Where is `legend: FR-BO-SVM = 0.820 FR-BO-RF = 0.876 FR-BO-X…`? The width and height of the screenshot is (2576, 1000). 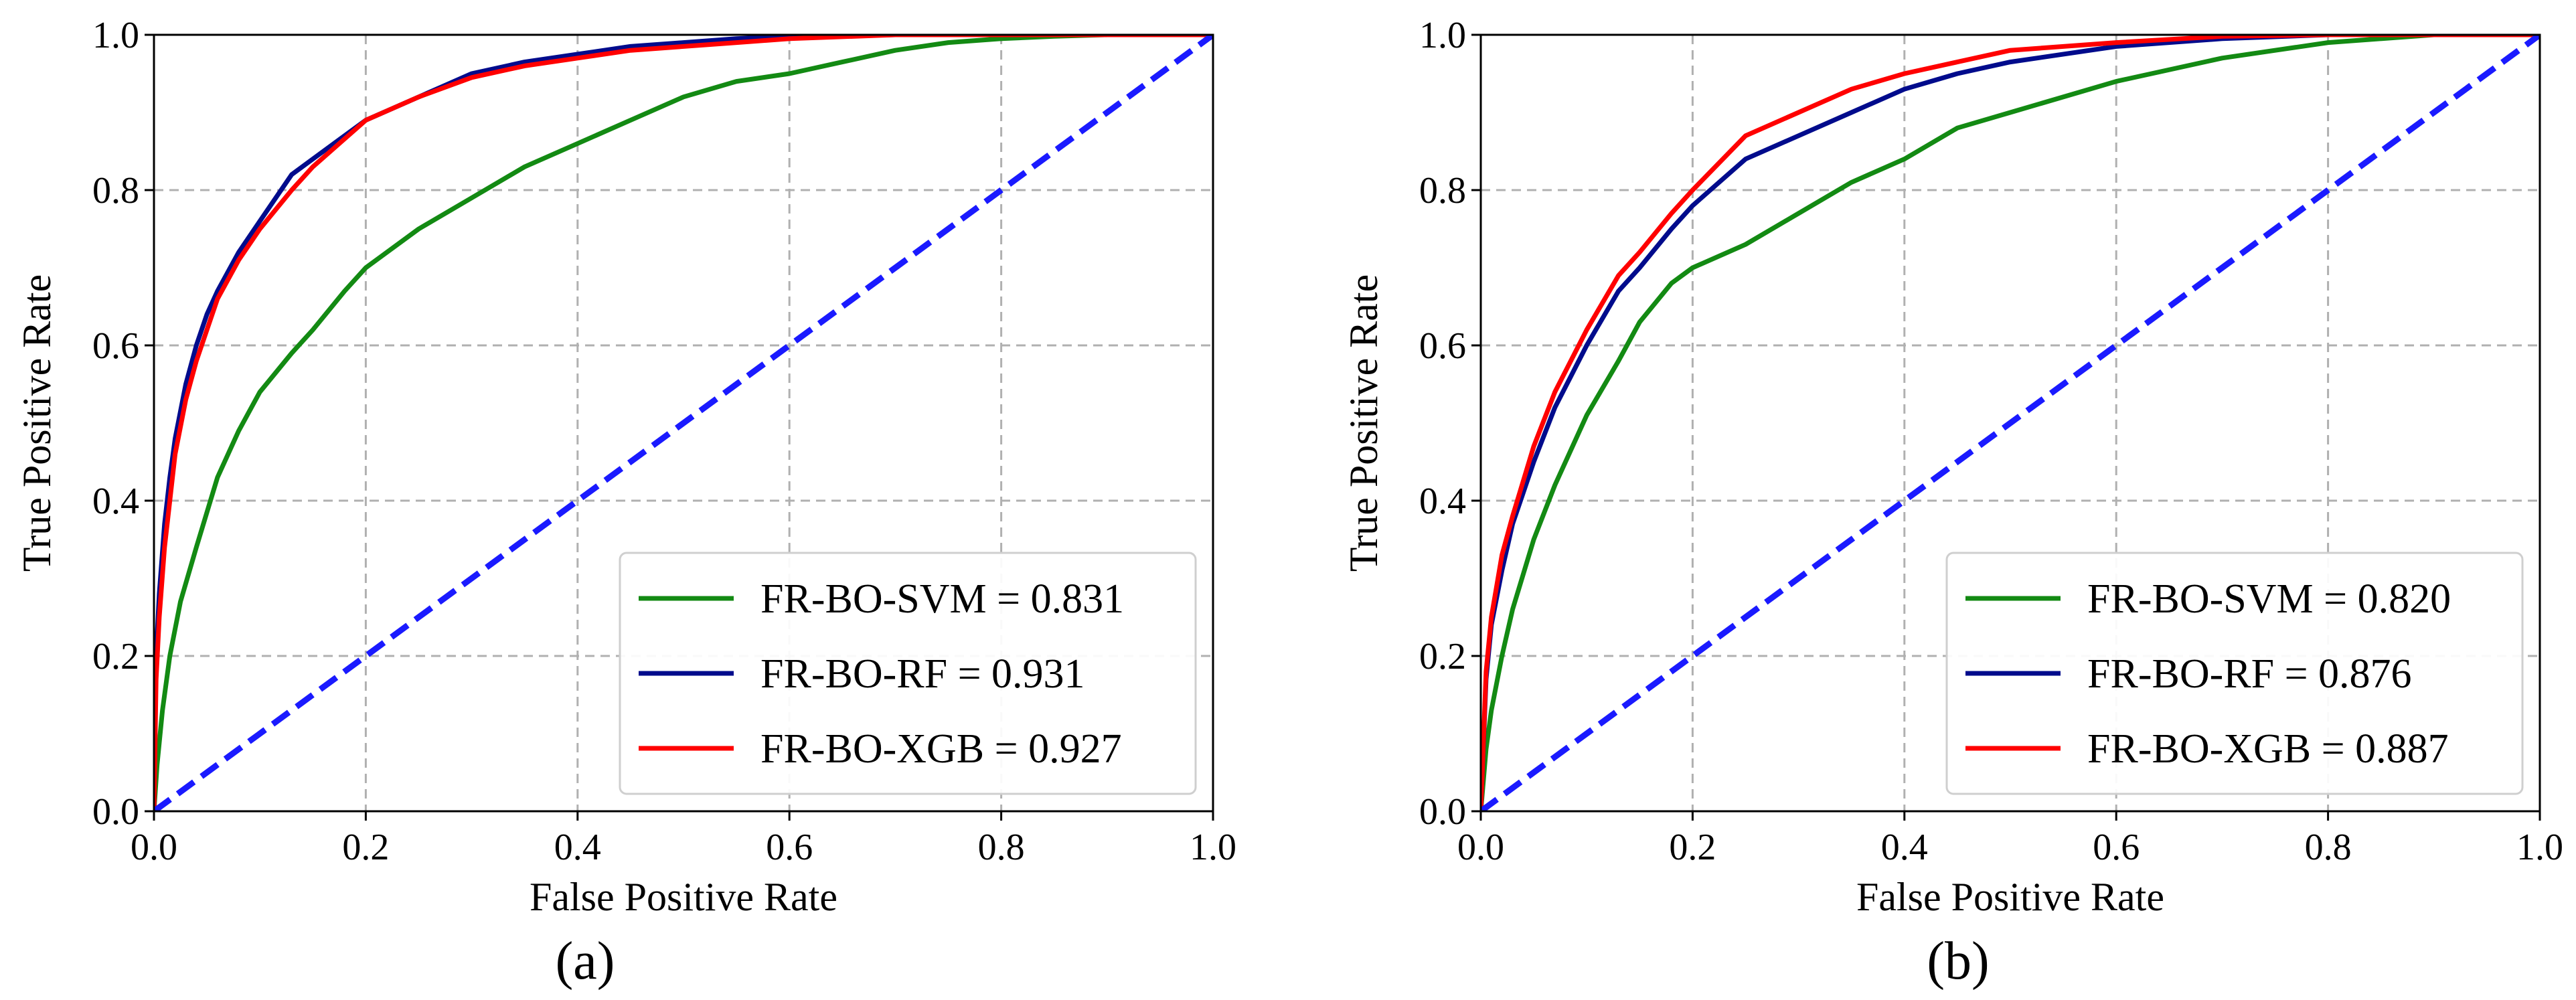 legend: FR-BO-SVM = 0.820 FR-BO-RF = 0.876 FR-BO-X… is located at coordinates (2234, 673).